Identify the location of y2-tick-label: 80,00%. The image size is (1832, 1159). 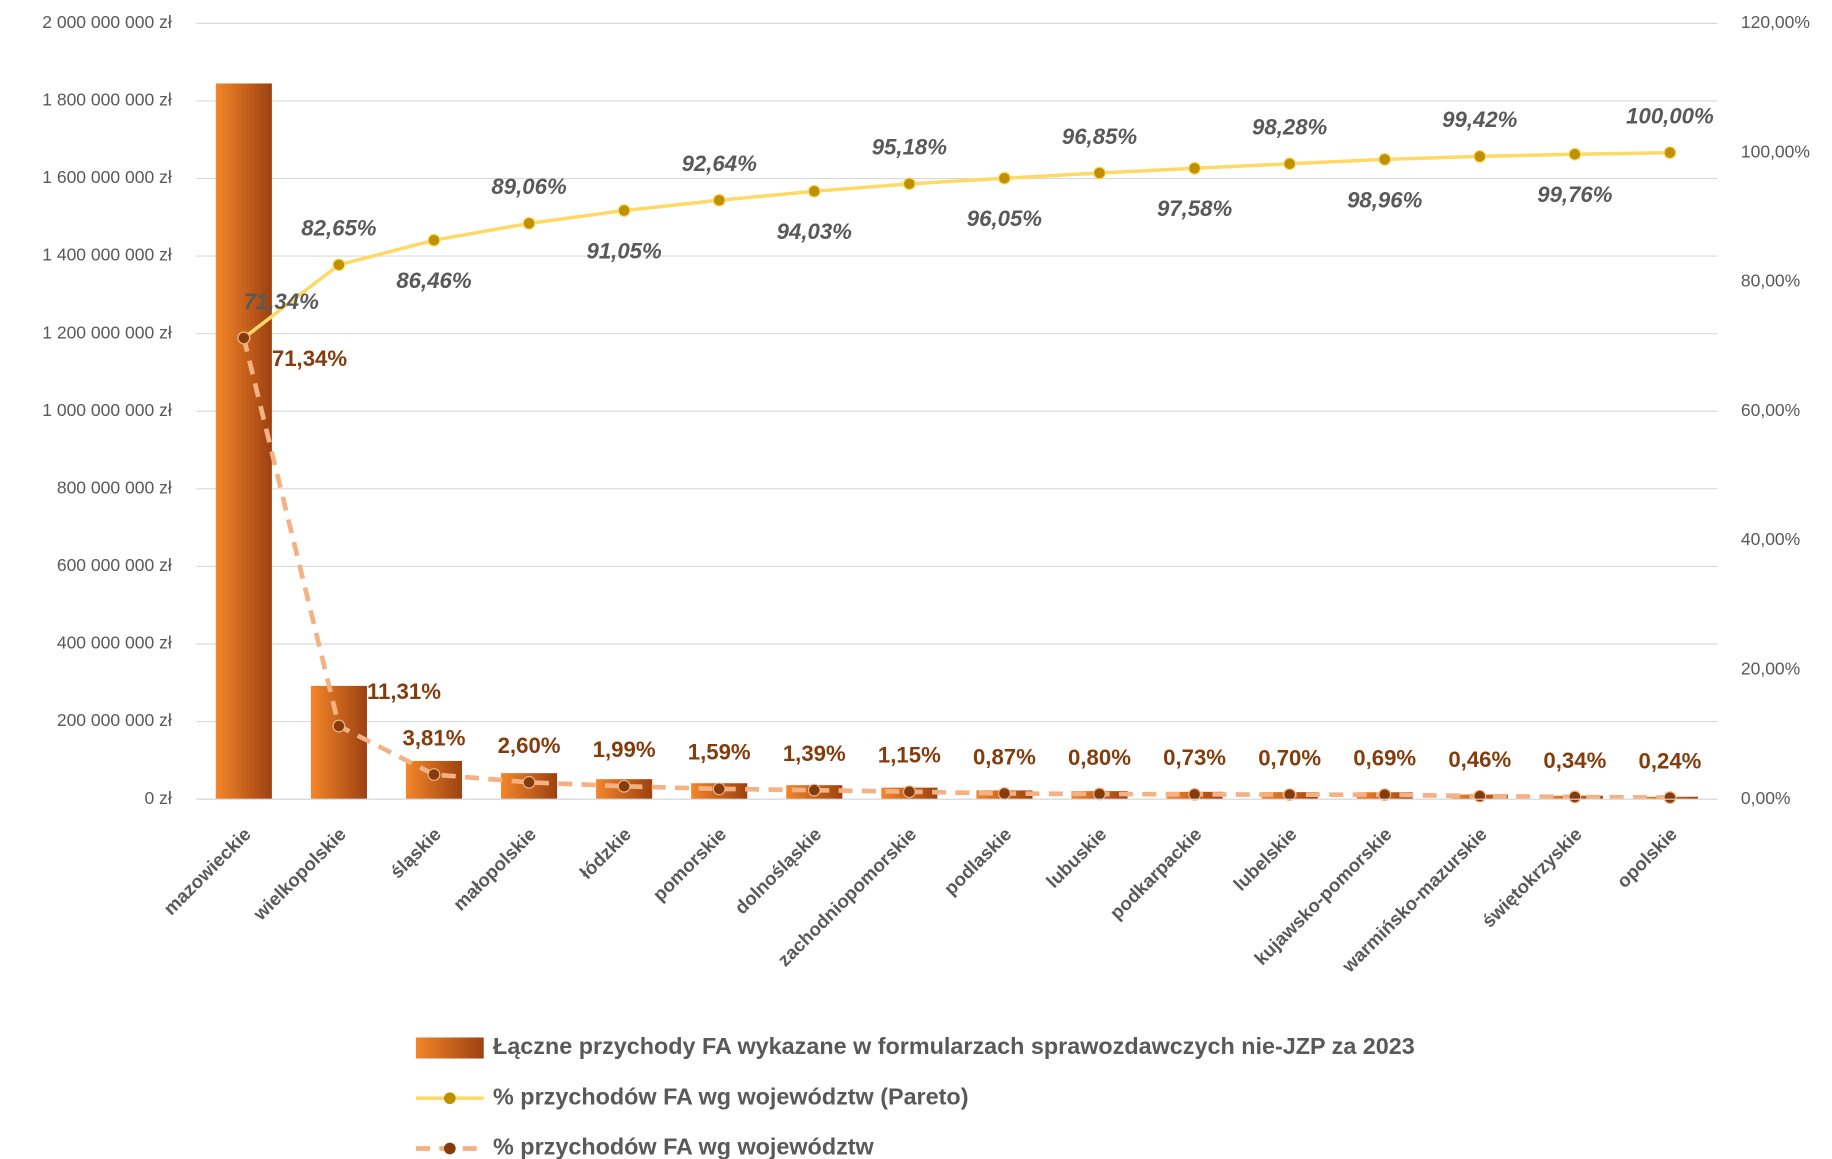
(1770, 281).